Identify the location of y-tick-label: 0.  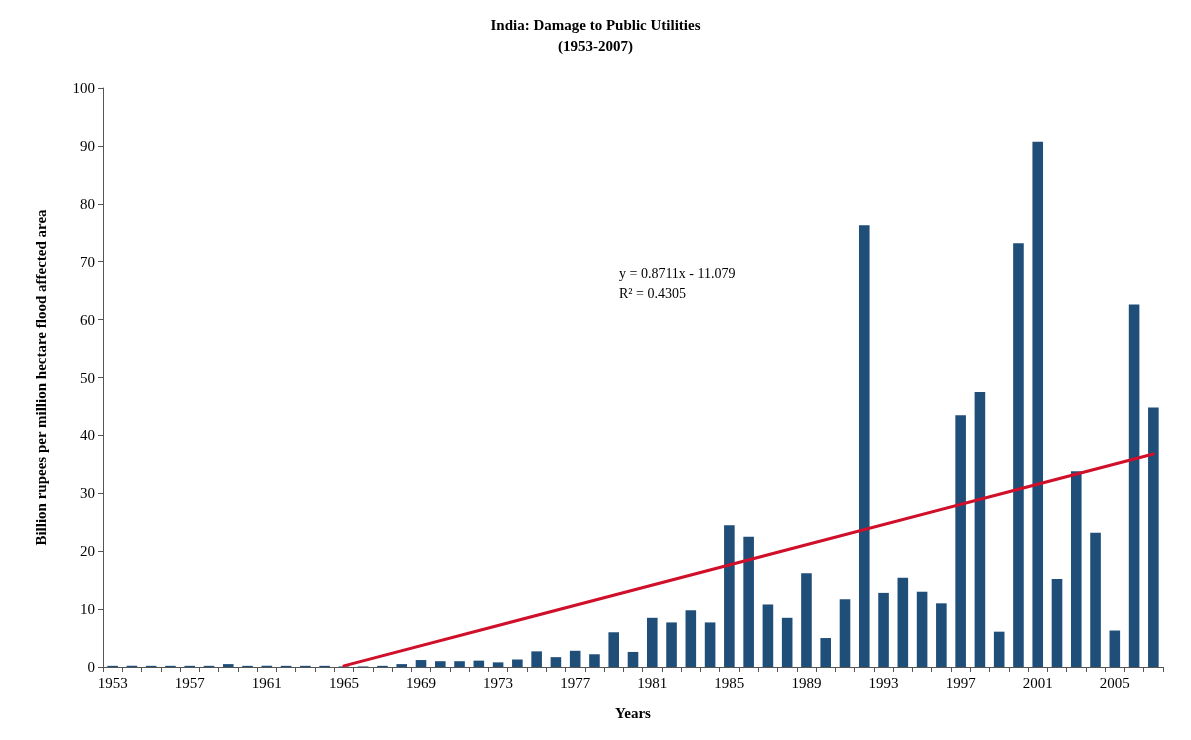
(91, 667).